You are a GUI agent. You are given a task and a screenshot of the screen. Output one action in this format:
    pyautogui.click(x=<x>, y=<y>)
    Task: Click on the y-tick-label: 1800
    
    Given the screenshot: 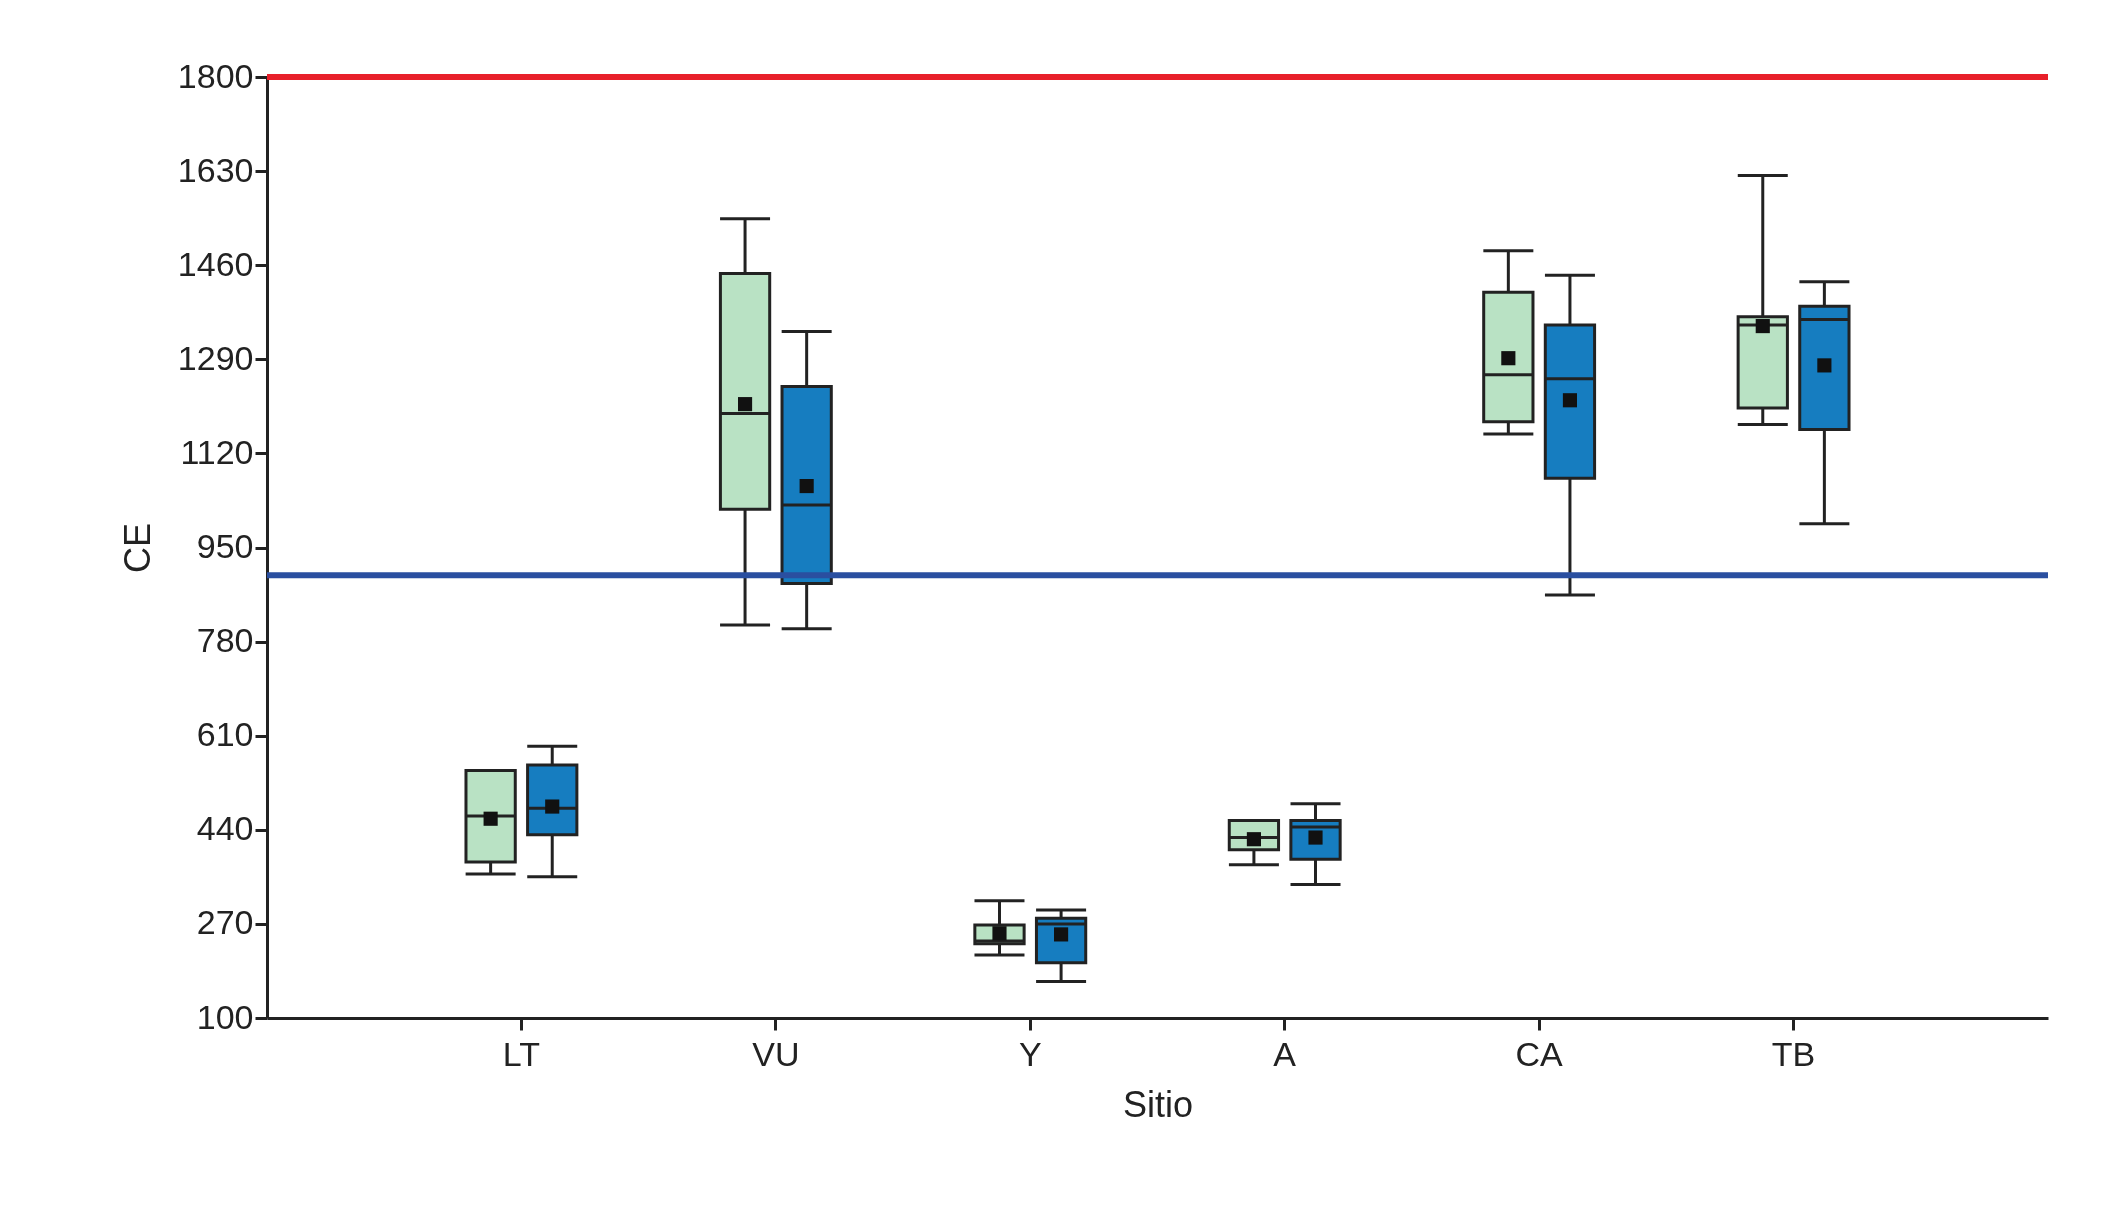 What is the action you would take?
    pyautogui.click(x=215, y=75)
    